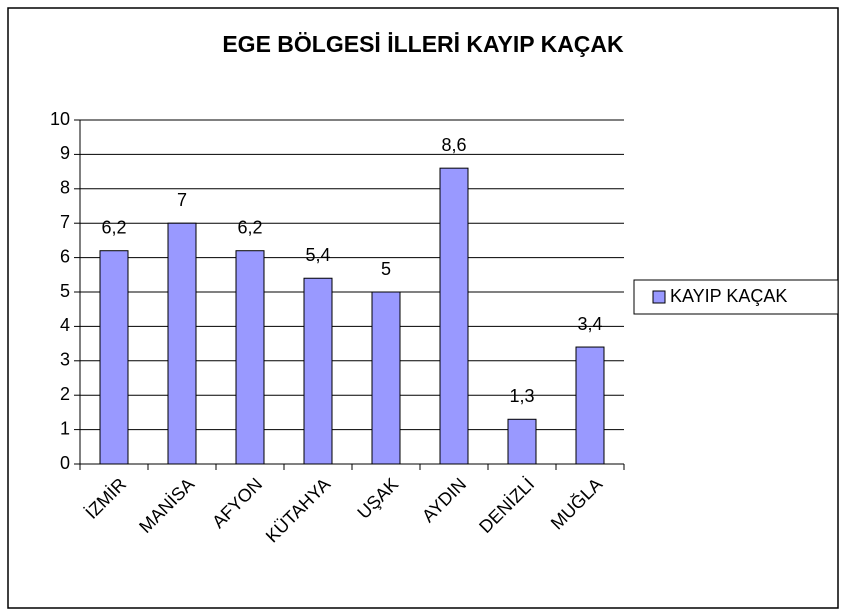  I want to click on y-tick-label: 8, so click(65, 188).